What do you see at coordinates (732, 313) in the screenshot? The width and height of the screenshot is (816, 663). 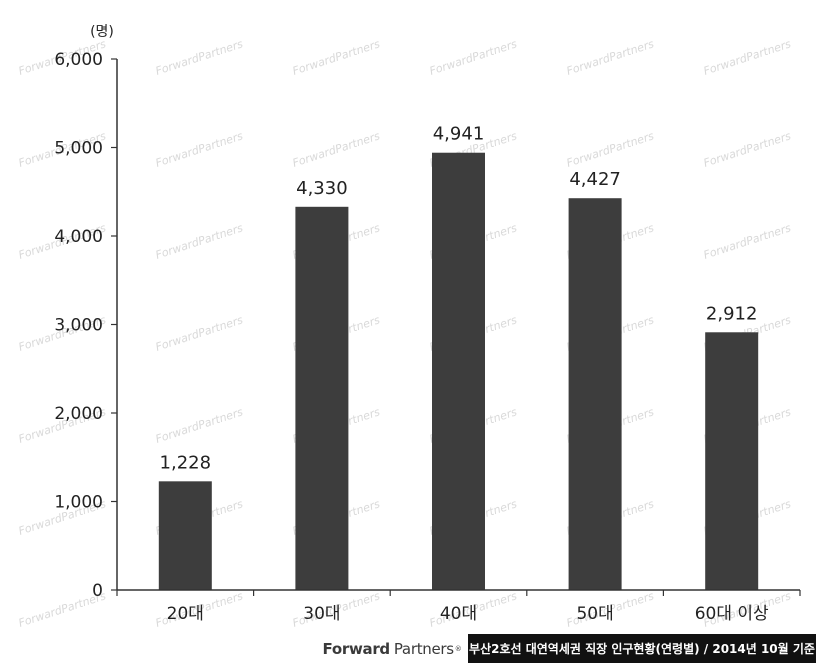 I see `bar-value-label: 2,912` at bounding box center [732, 313].